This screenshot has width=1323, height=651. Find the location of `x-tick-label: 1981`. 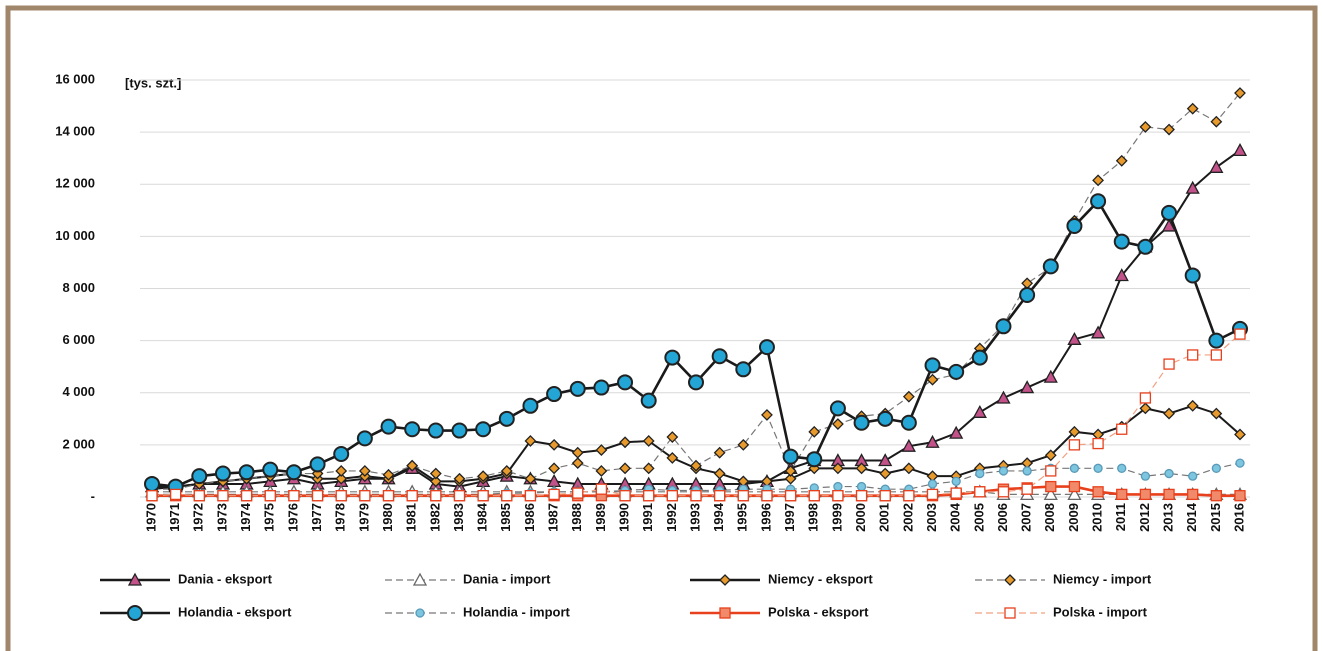

x-tick-label: 1981 is located at coordinates (411, 517).